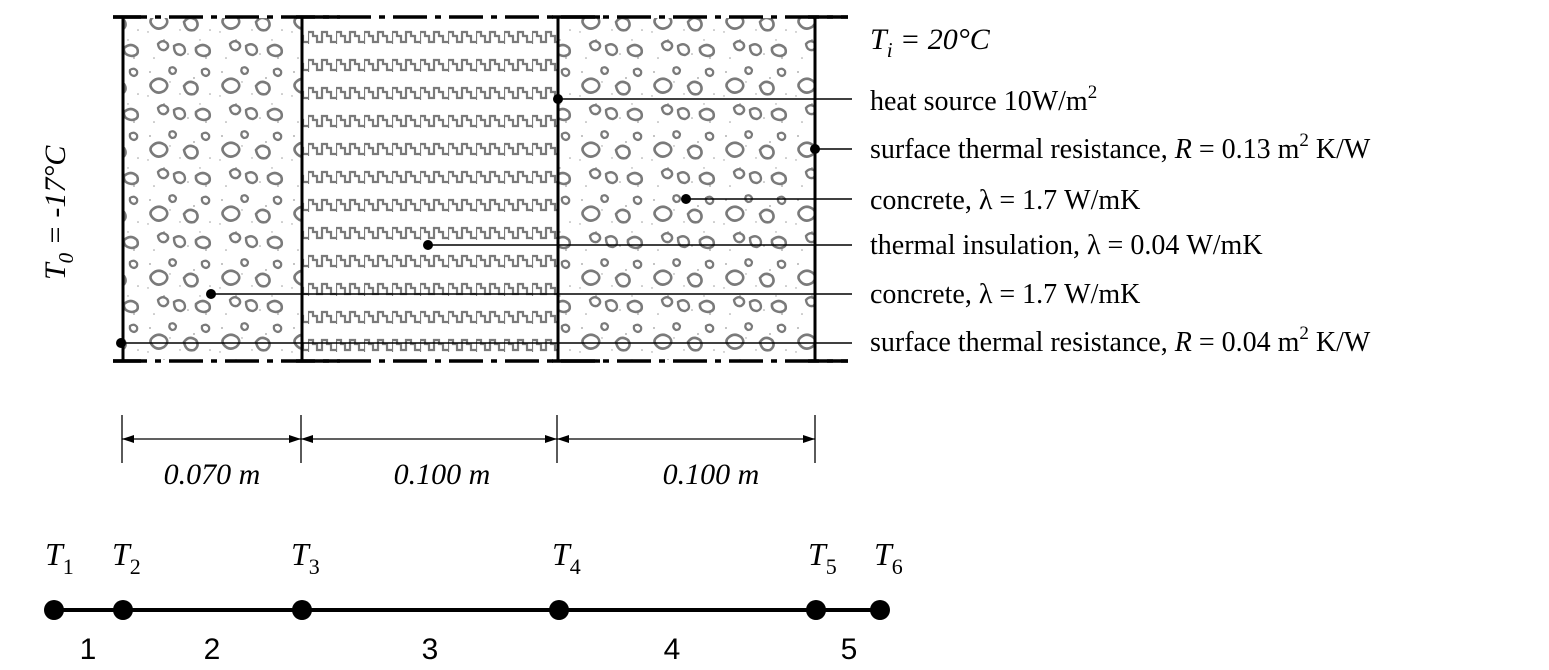 This screenshot has width=1549, height=670. I want to click on heat-source-dot, so click(558, 99).